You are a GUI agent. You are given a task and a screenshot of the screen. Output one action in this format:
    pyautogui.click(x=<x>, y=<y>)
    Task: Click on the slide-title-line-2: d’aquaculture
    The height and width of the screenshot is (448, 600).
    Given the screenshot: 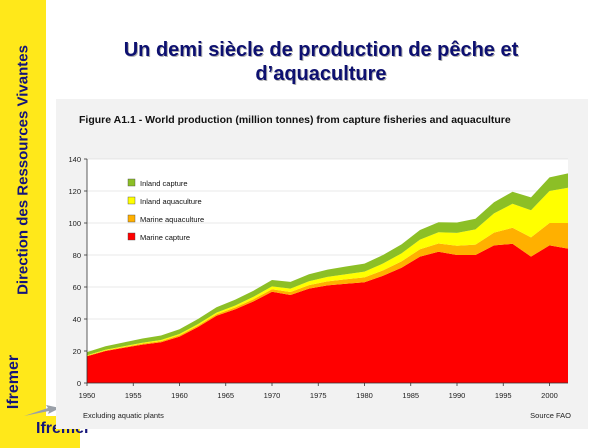 What is the action you would take?
    pyautogui.click(x=321, y=74)
    